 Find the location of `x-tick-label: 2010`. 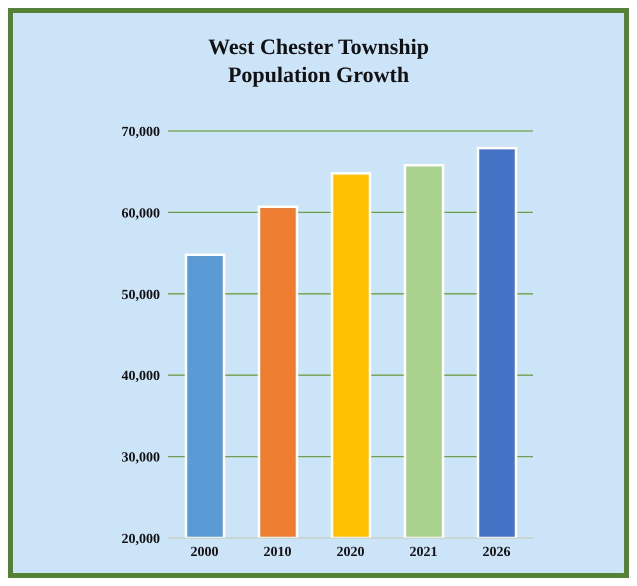

x-tick-label: 2010 is located at coordinates (278, 552).